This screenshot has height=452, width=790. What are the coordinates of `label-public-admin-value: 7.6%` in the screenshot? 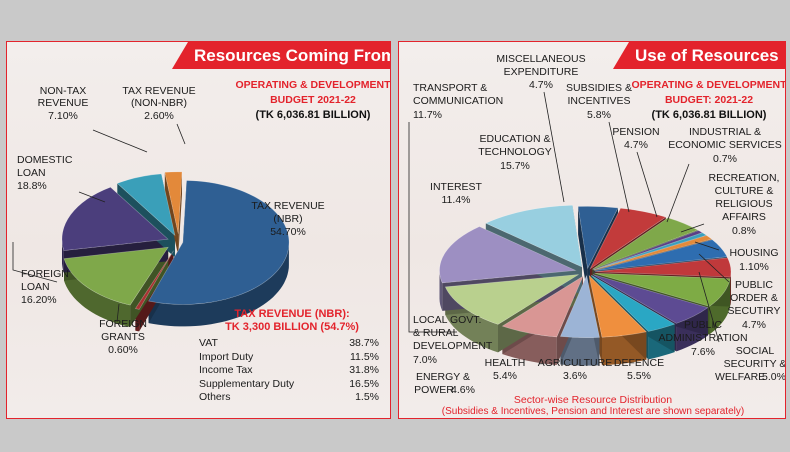 It's located at (703, 352).